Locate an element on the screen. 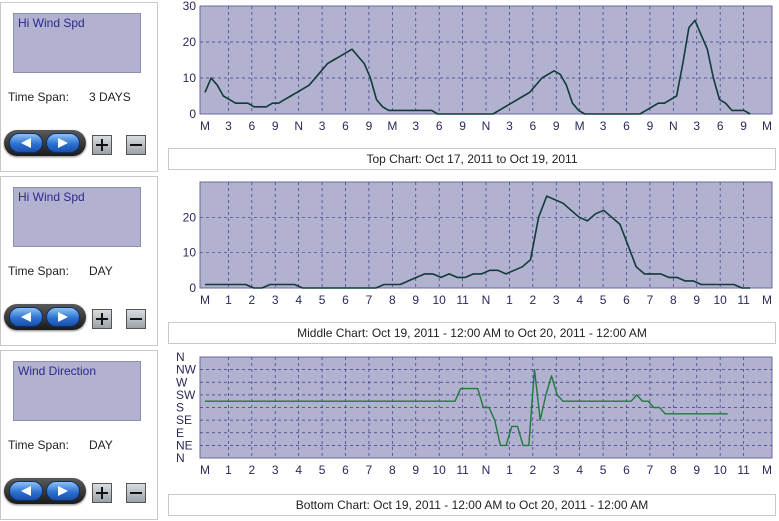 This screenshot has height=521, width=779. time-span-value: DAY is located at coordinates (101, 445).